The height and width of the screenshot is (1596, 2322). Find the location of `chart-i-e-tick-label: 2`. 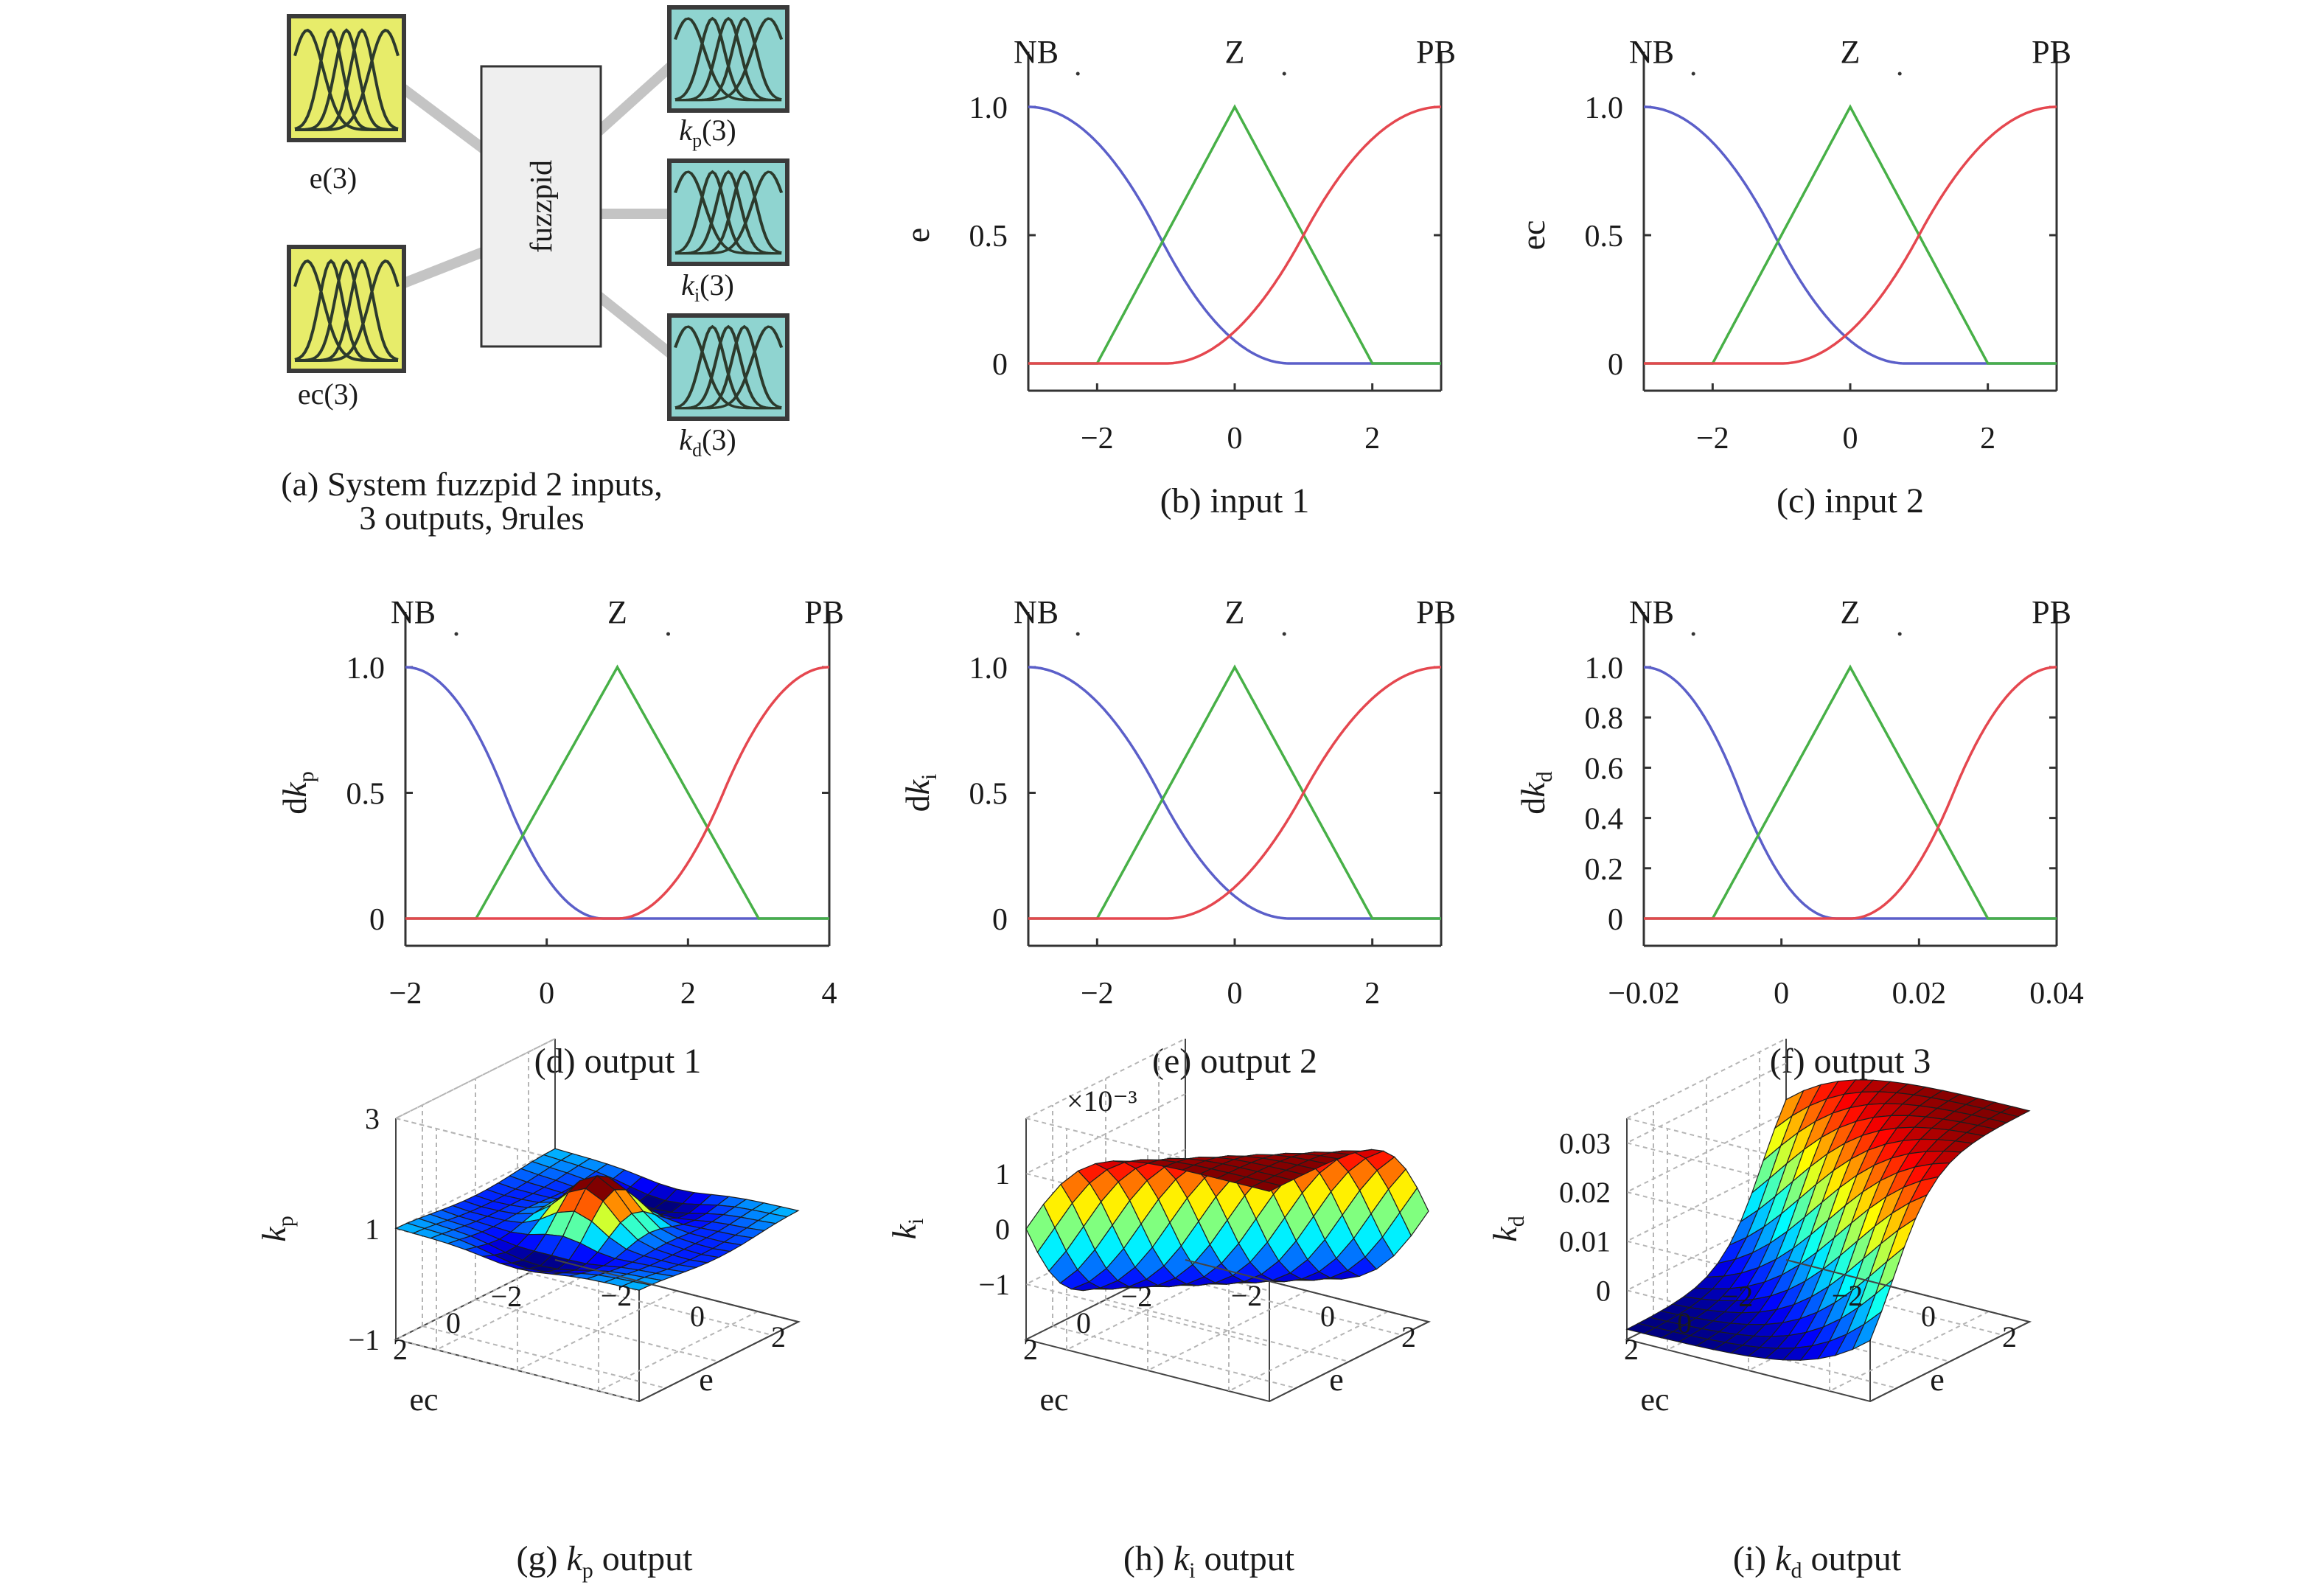

chart-i-e-tick-label: 2 is located at coordinates (2009, 1336).